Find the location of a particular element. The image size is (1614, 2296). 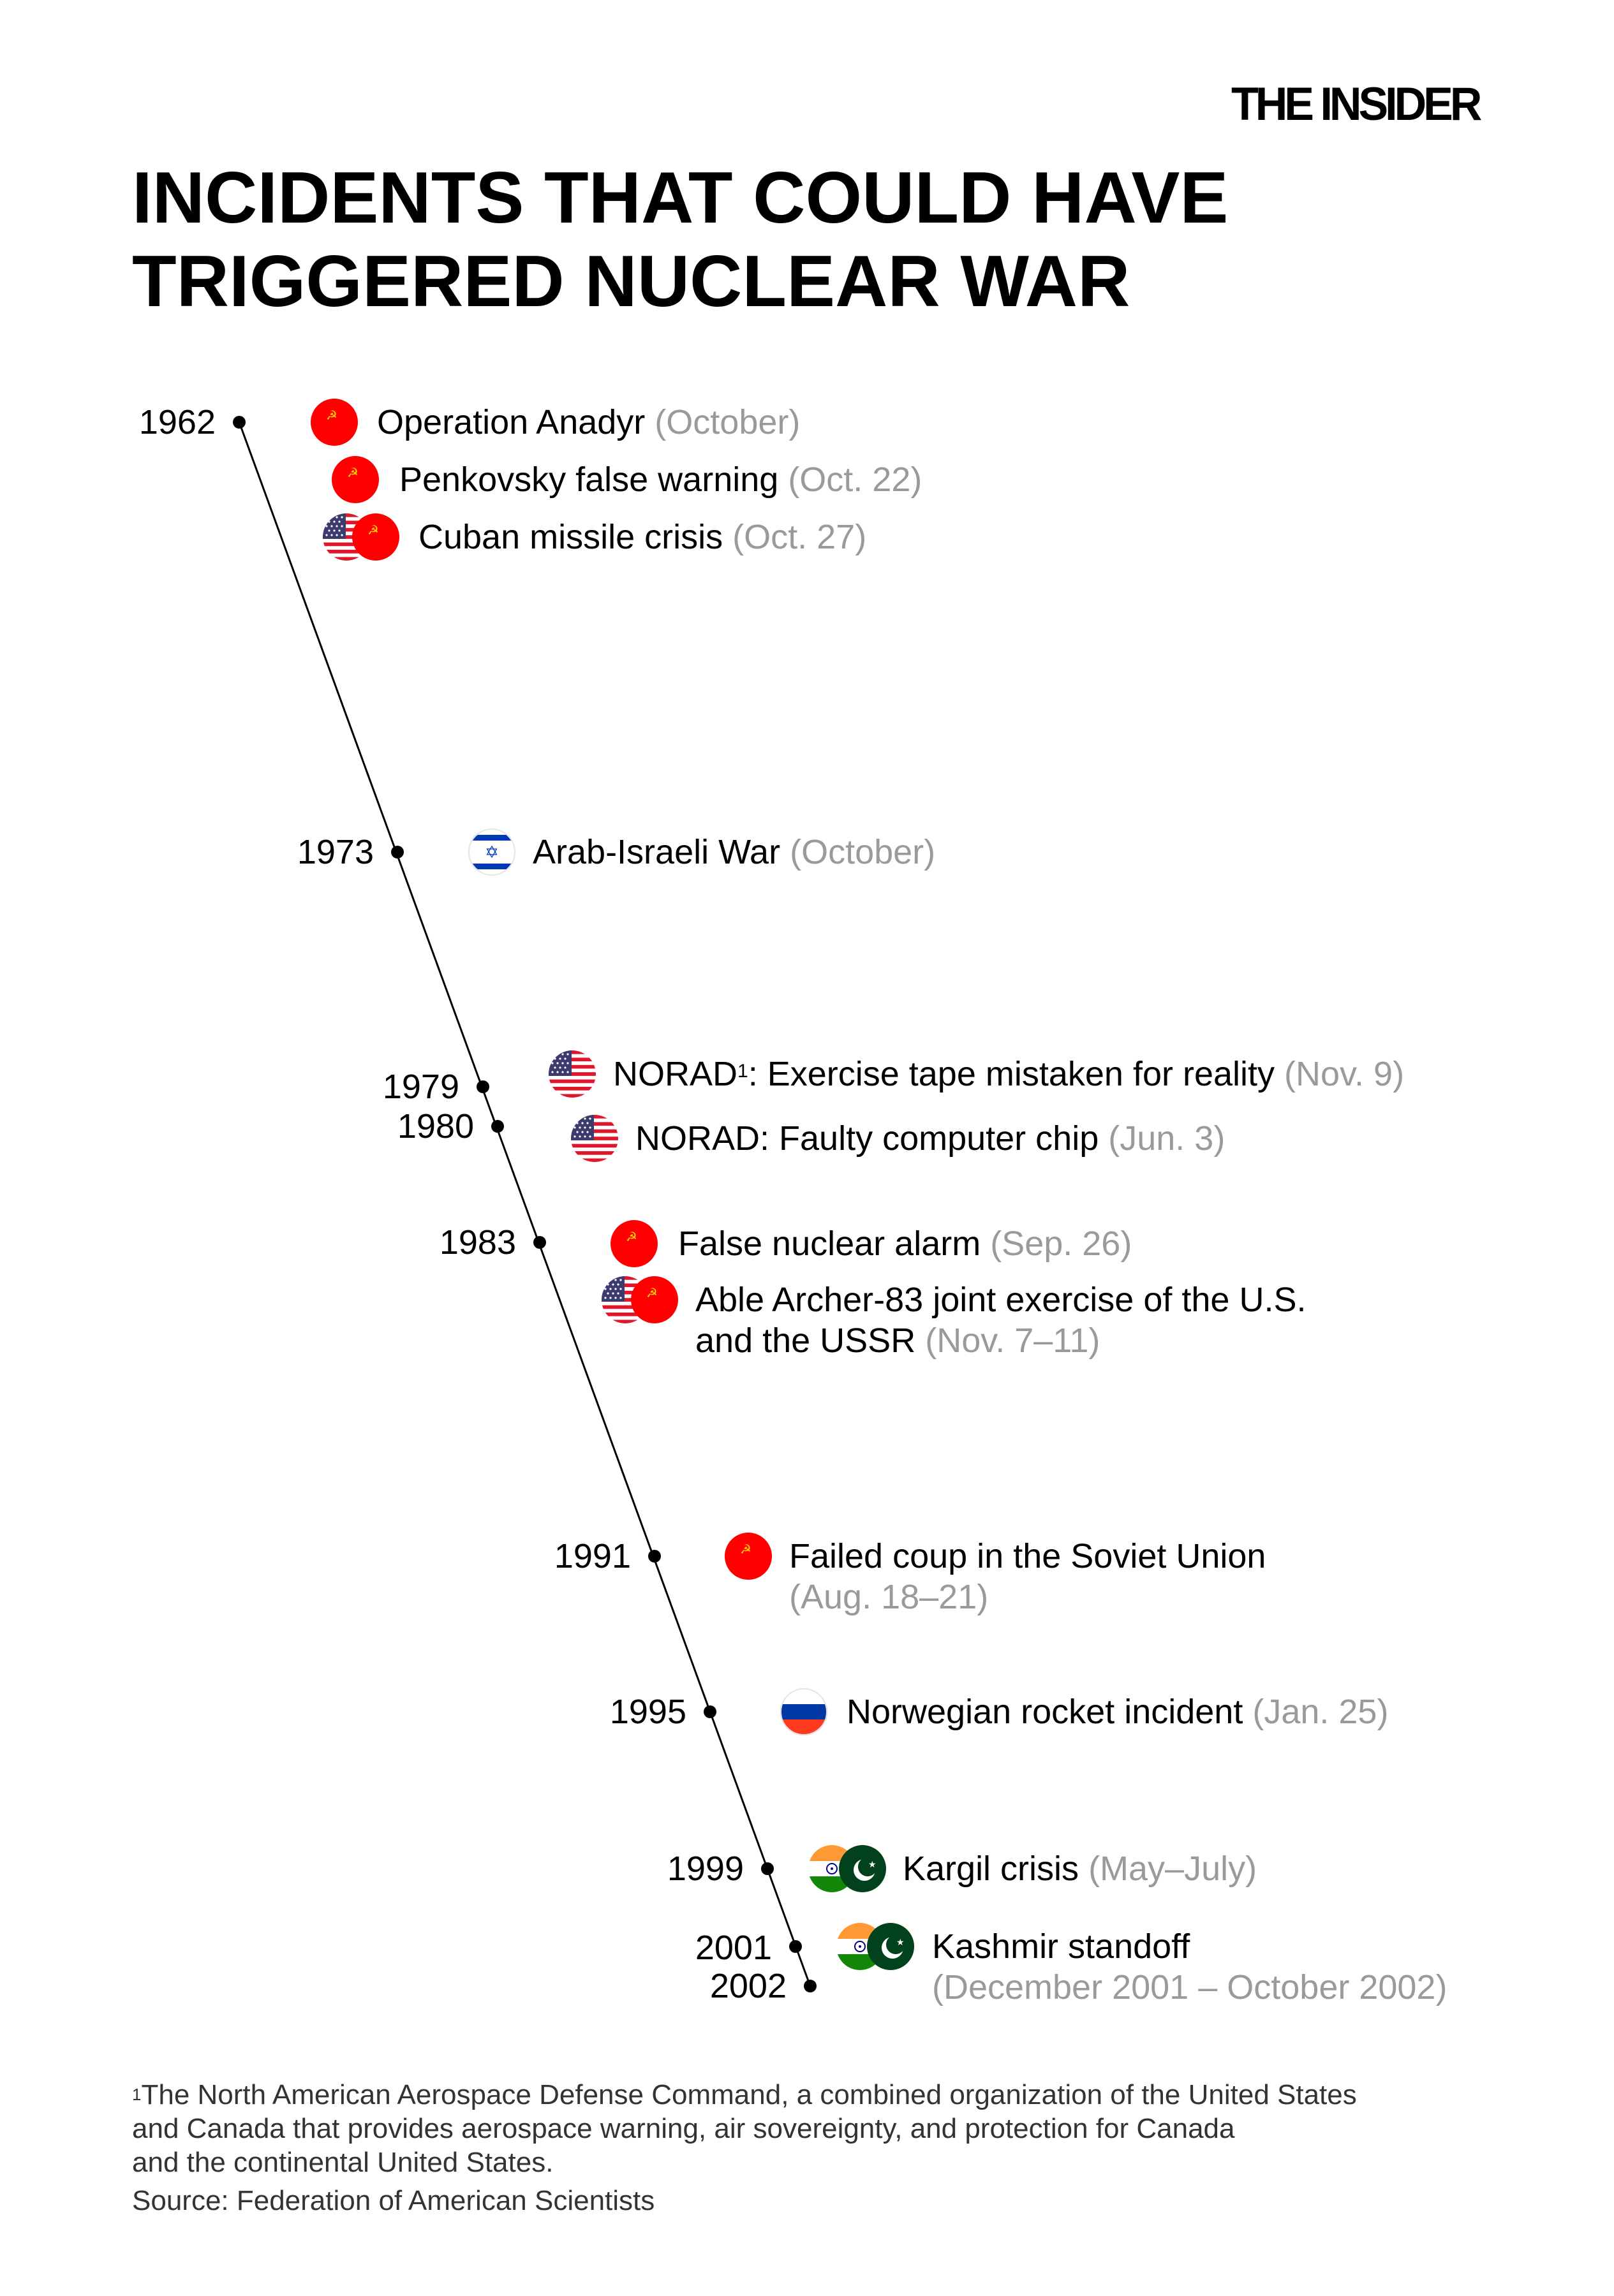

year-label: 1991 is located at coordinates (592, 1556).